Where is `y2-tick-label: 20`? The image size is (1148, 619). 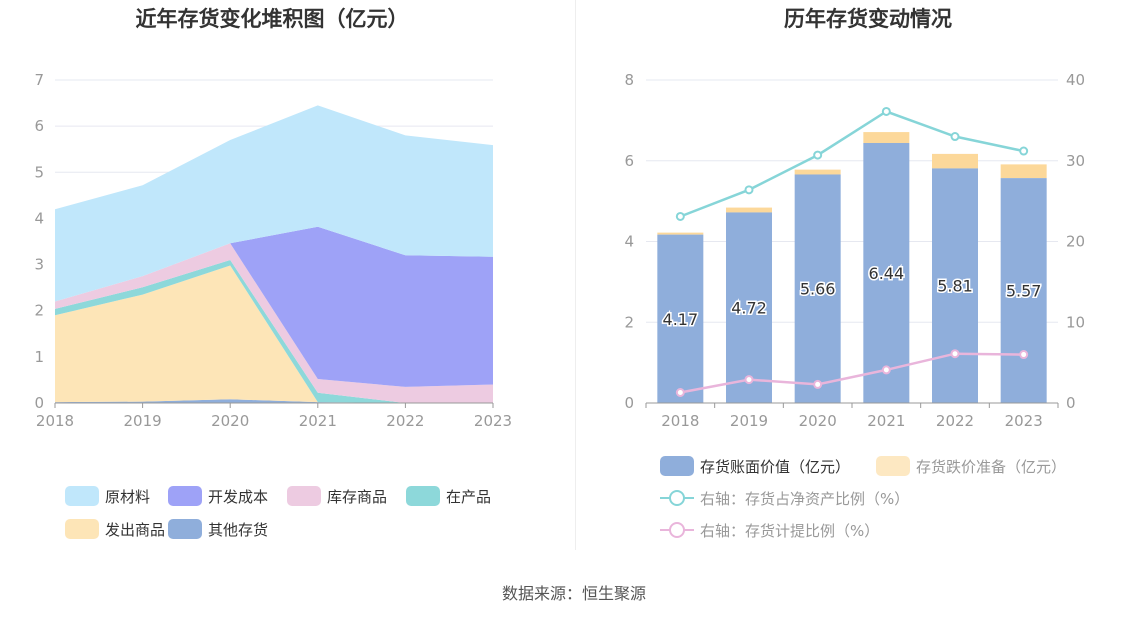
y2-tick-label: 20 is located at coordinates (1075, 242).